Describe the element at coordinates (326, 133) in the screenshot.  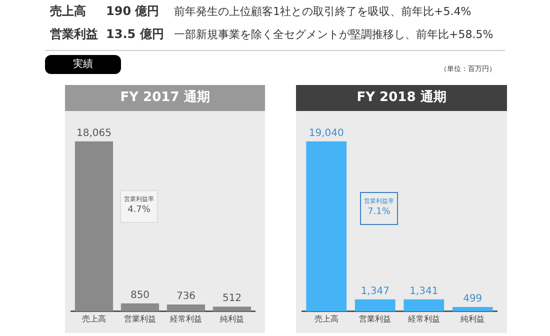
I see `data-label: 19,040` at that location.